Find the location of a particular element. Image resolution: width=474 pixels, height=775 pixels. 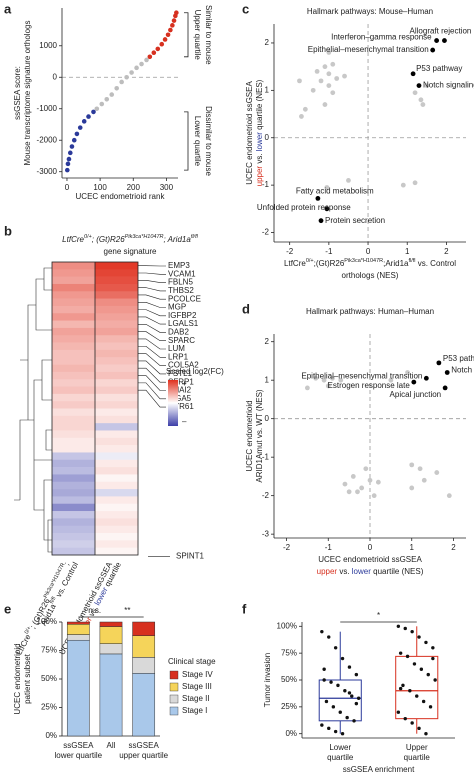

label-part: orthologs (NES) is located at coordinates (370, 275).